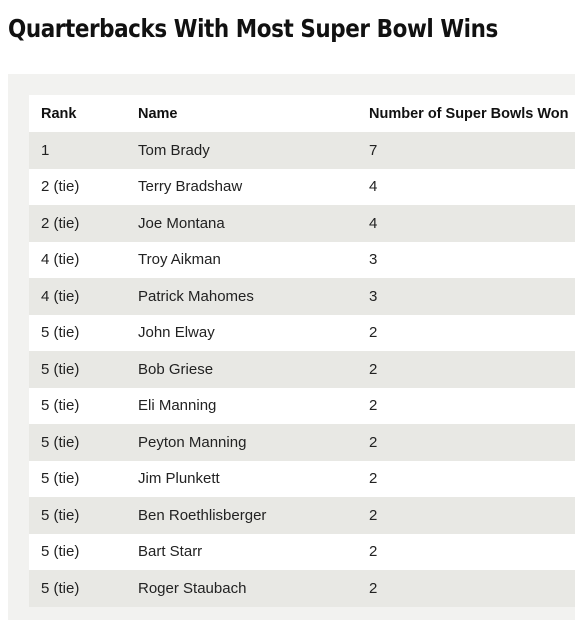 This screenshot has width=575, height=620. What do you see at coordinates (202, 515) in the screenshot?
I see `cell-name: Ben Roethlisberger` at bounding box center [202, 515].